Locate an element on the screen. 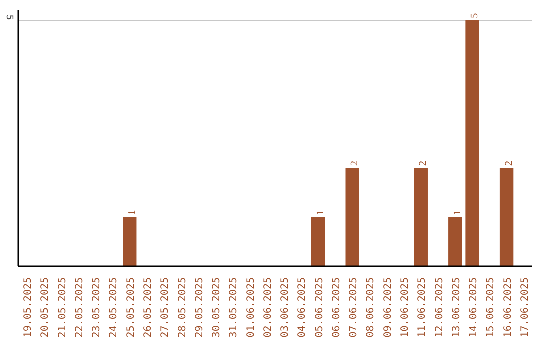  x-tick-label: 19.05.2025 is located at coordinates (28, 307).